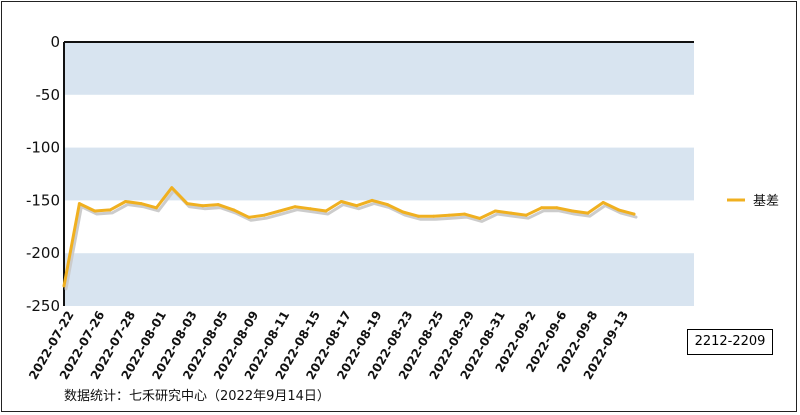  I want to click on y-tick-label: -150, so click(43, 200).